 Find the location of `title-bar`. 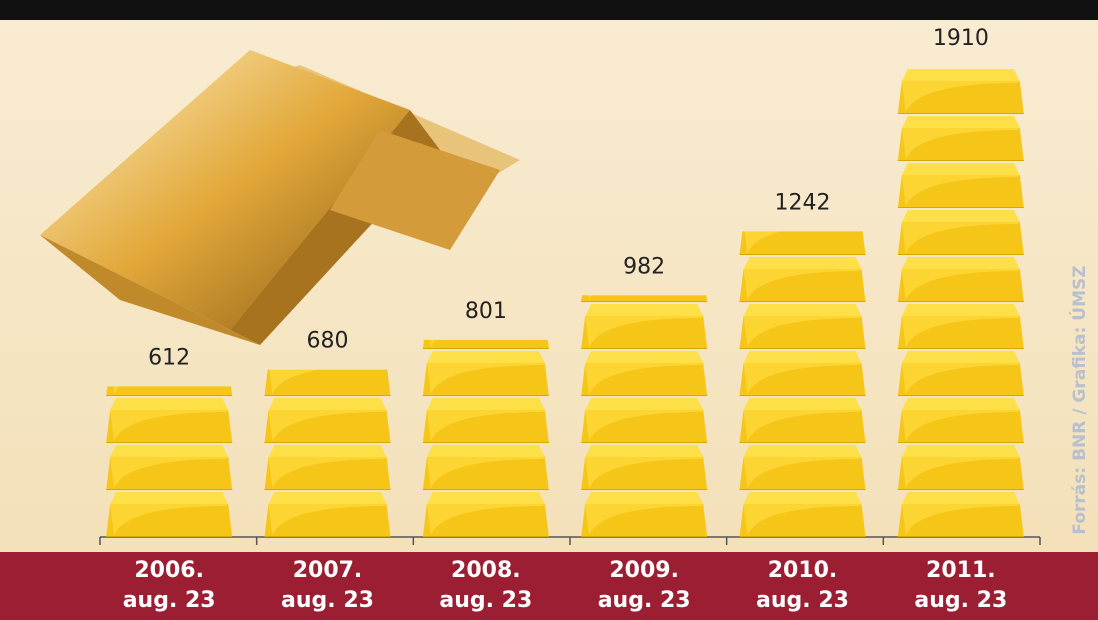

title-bar is located at coordinates (549, 10).